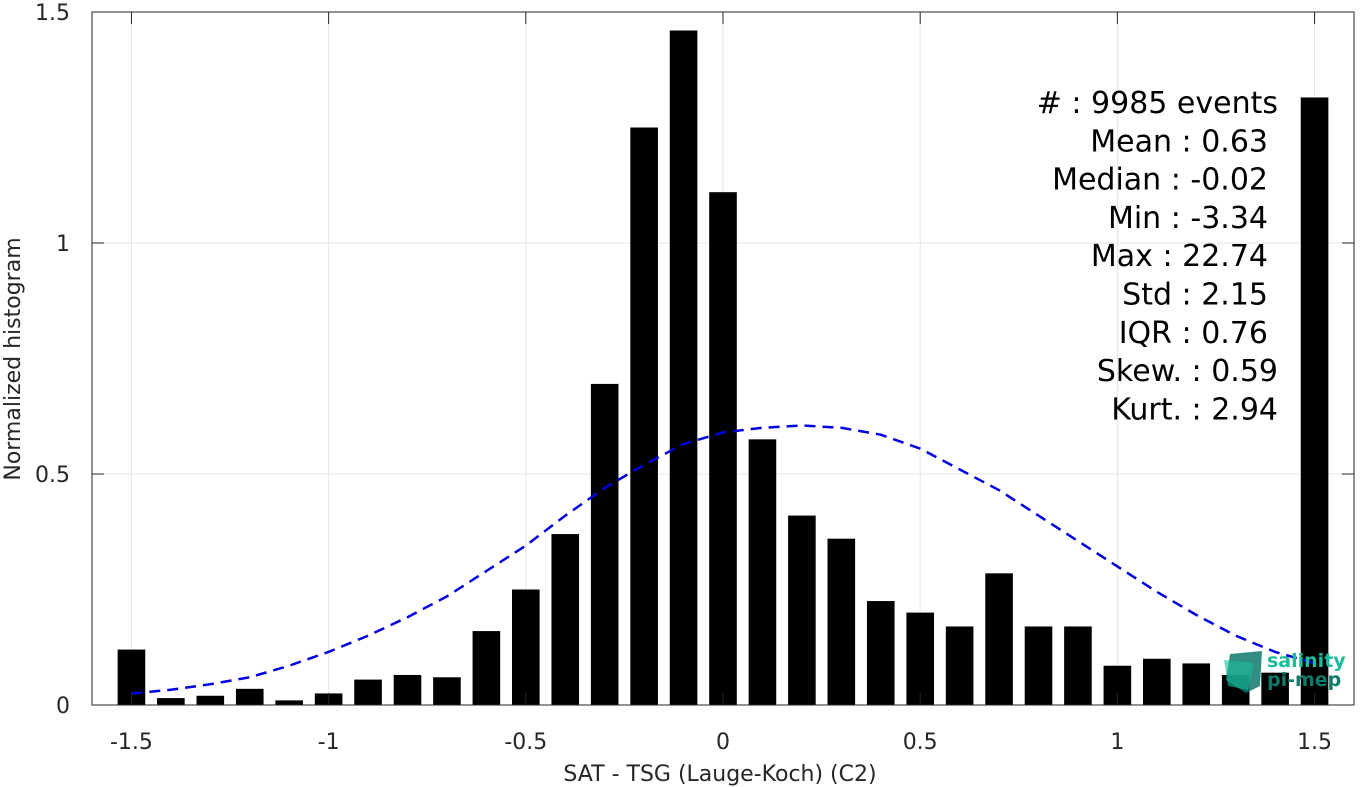 The width and height of the screenshot is (1367, 787). I want to click on salinity-pi-mep-logo: salinity pi-mep, so click(1285, 671).